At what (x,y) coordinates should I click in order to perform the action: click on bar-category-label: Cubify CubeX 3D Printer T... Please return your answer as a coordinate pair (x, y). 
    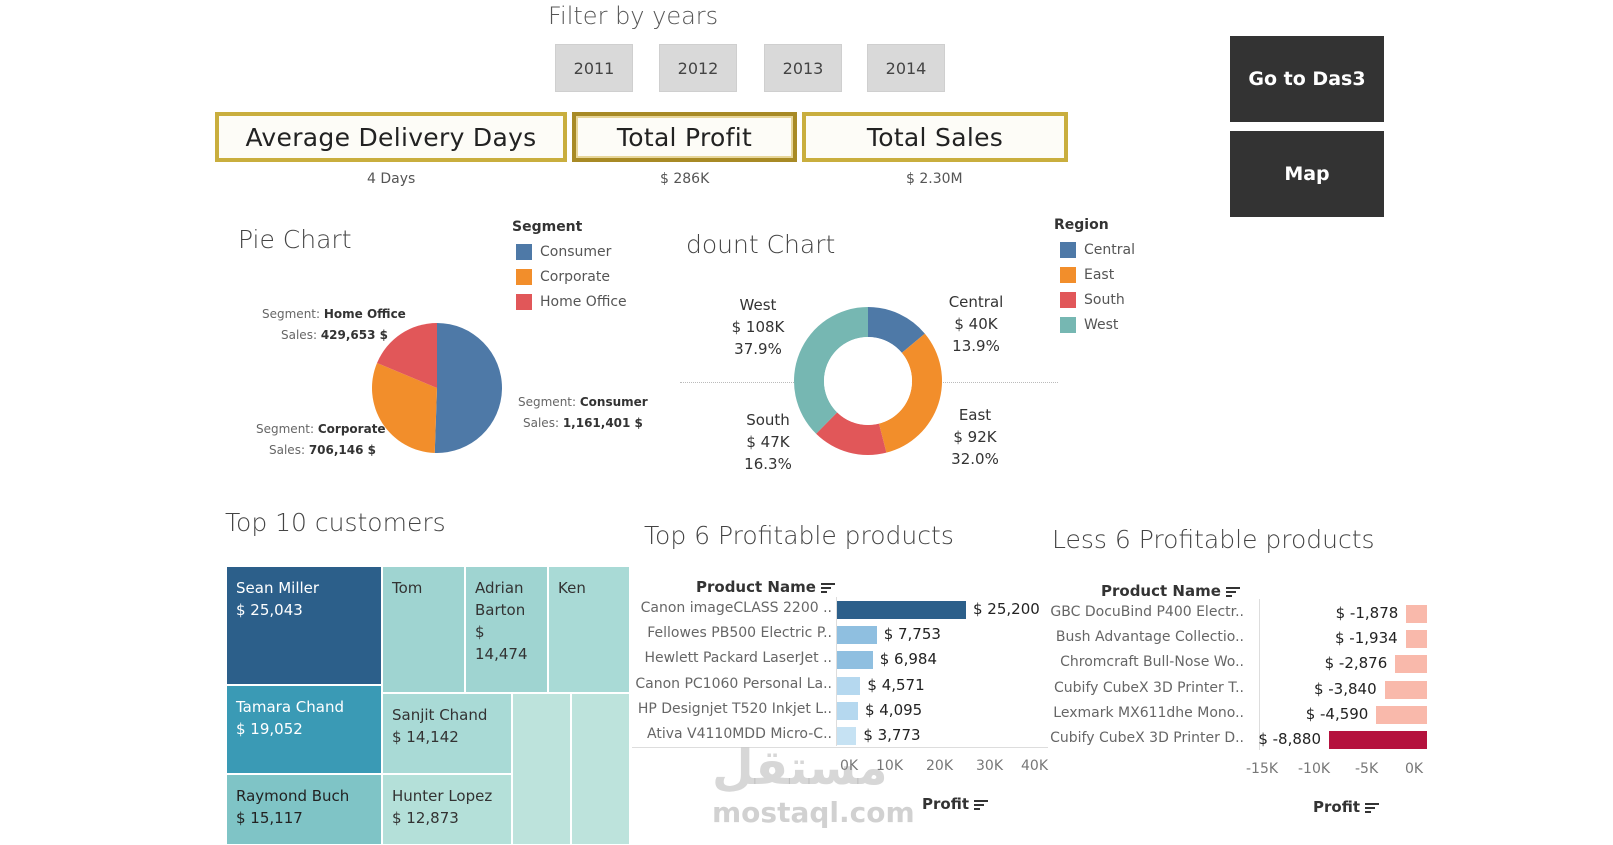
    Looking at the image, I should click on (1149, 687).